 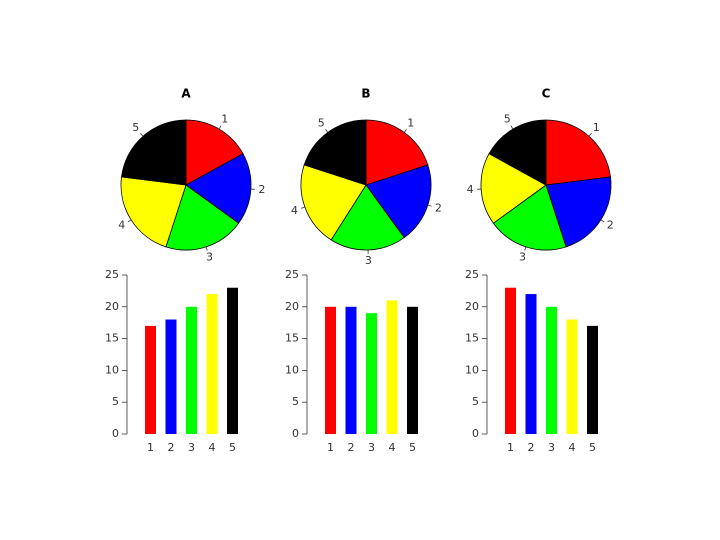 What do you see at coordinates (186, 94) in the screenshot?
I see `chart-title: A` at bounding box center [186, 94].